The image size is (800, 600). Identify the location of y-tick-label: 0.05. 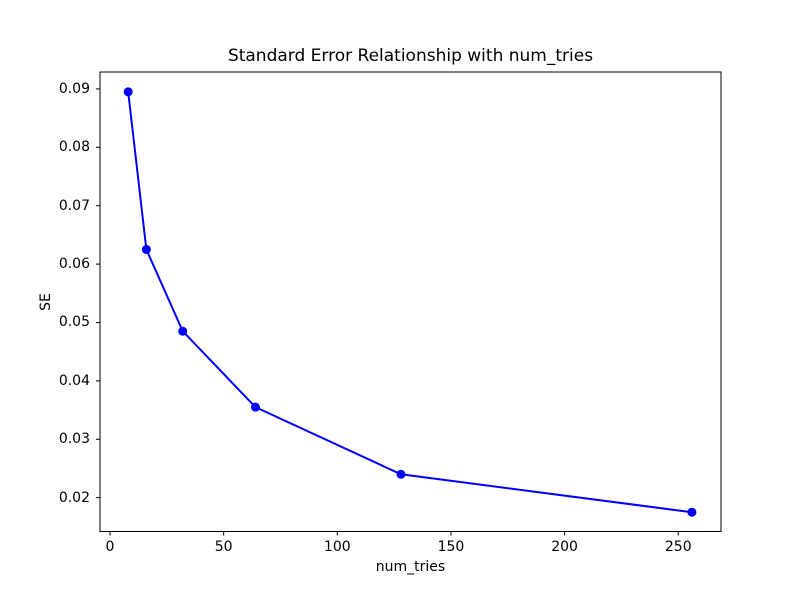
(74, 322).